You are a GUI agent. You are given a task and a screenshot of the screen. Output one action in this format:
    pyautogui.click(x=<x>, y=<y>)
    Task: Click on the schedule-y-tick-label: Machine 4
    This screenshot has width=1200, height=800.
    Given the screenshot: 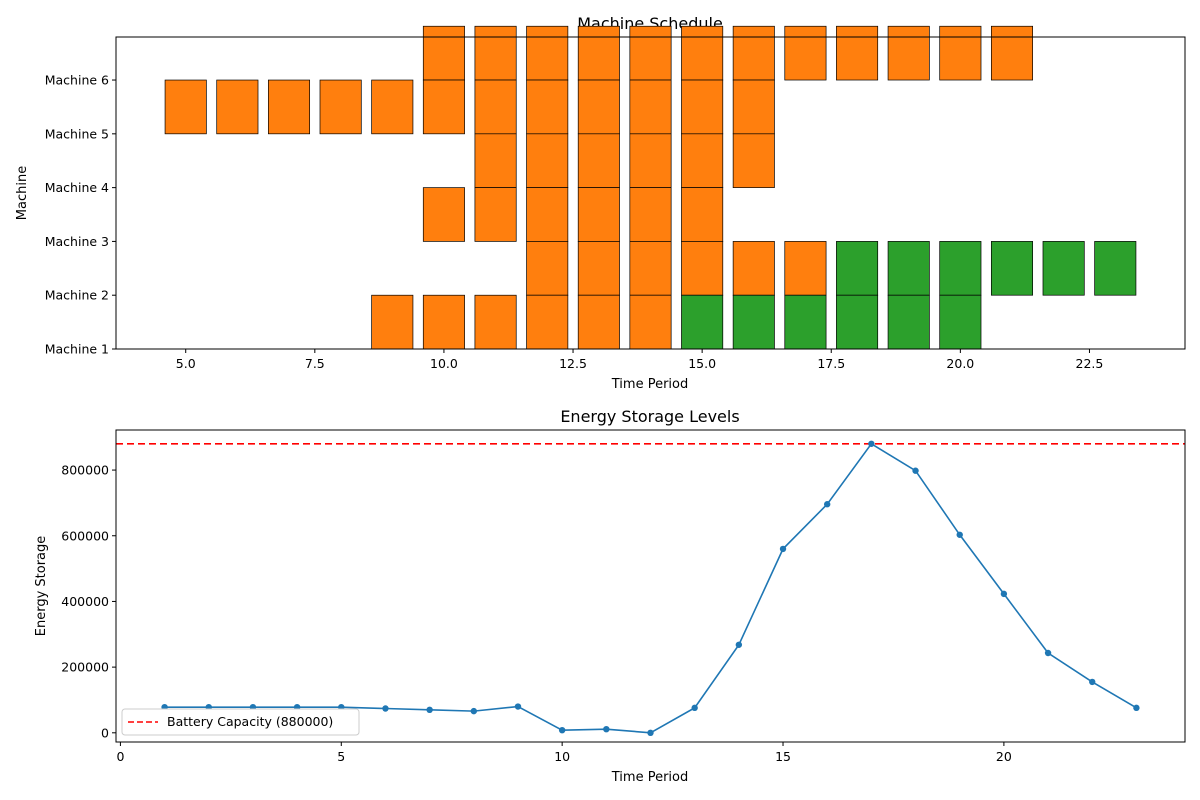 What is the action you would take?
    pyautogui.click(x=77, y=187)
    